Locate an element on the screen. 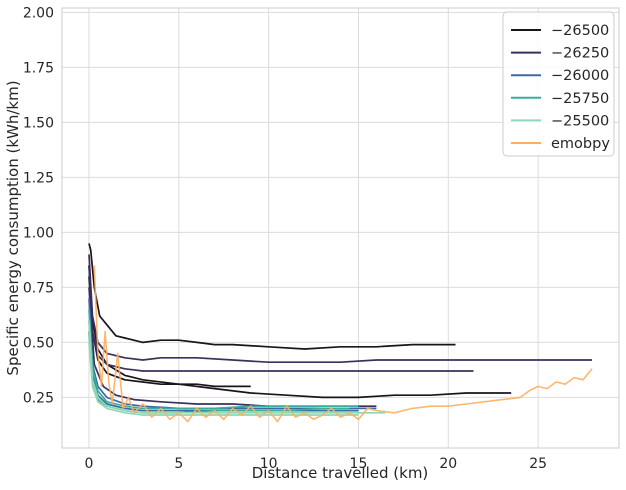 The width and height of the screenshot is (626, 490). x-tick-label: 20 is located at coordinates (448, 464).